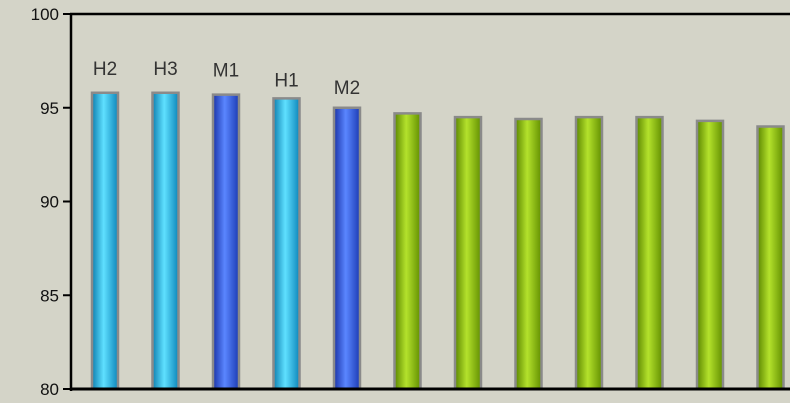  Describe the element at coordinates (165, 69) in the screenshot. I see `bar-label-h3: H3` at that location.